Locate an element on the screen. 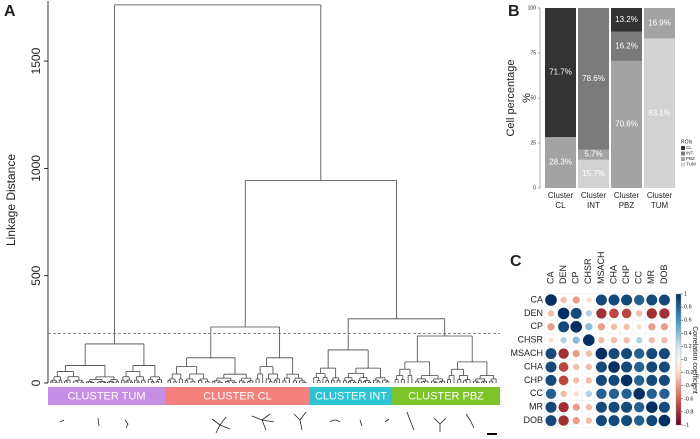 This screenshot has height=439, width=700. colorbar-tick-label: 0.4 is located at coordinates (688, 334).